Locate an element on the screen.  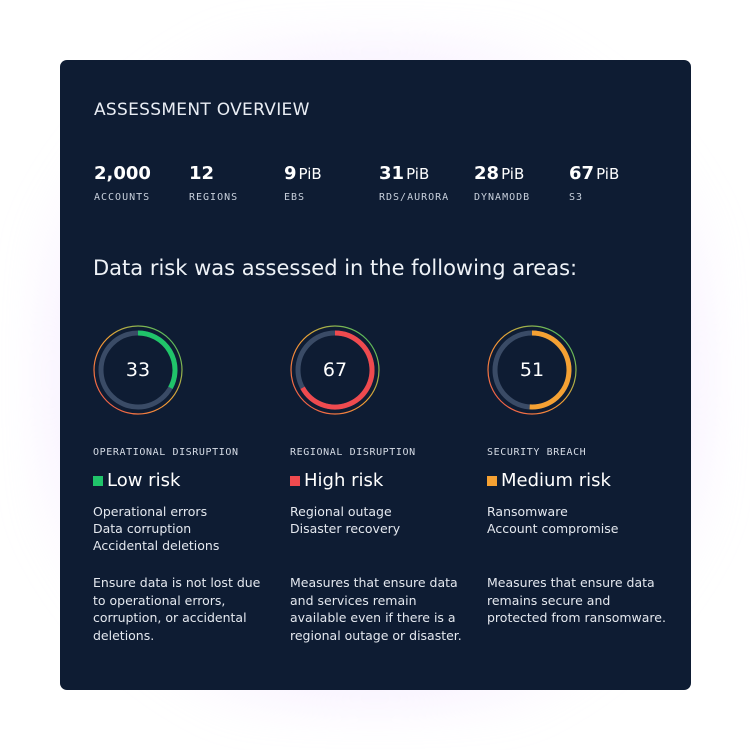
stat-accounts: 2,000 ACCOUNTS is located at coordinates (141, 183).